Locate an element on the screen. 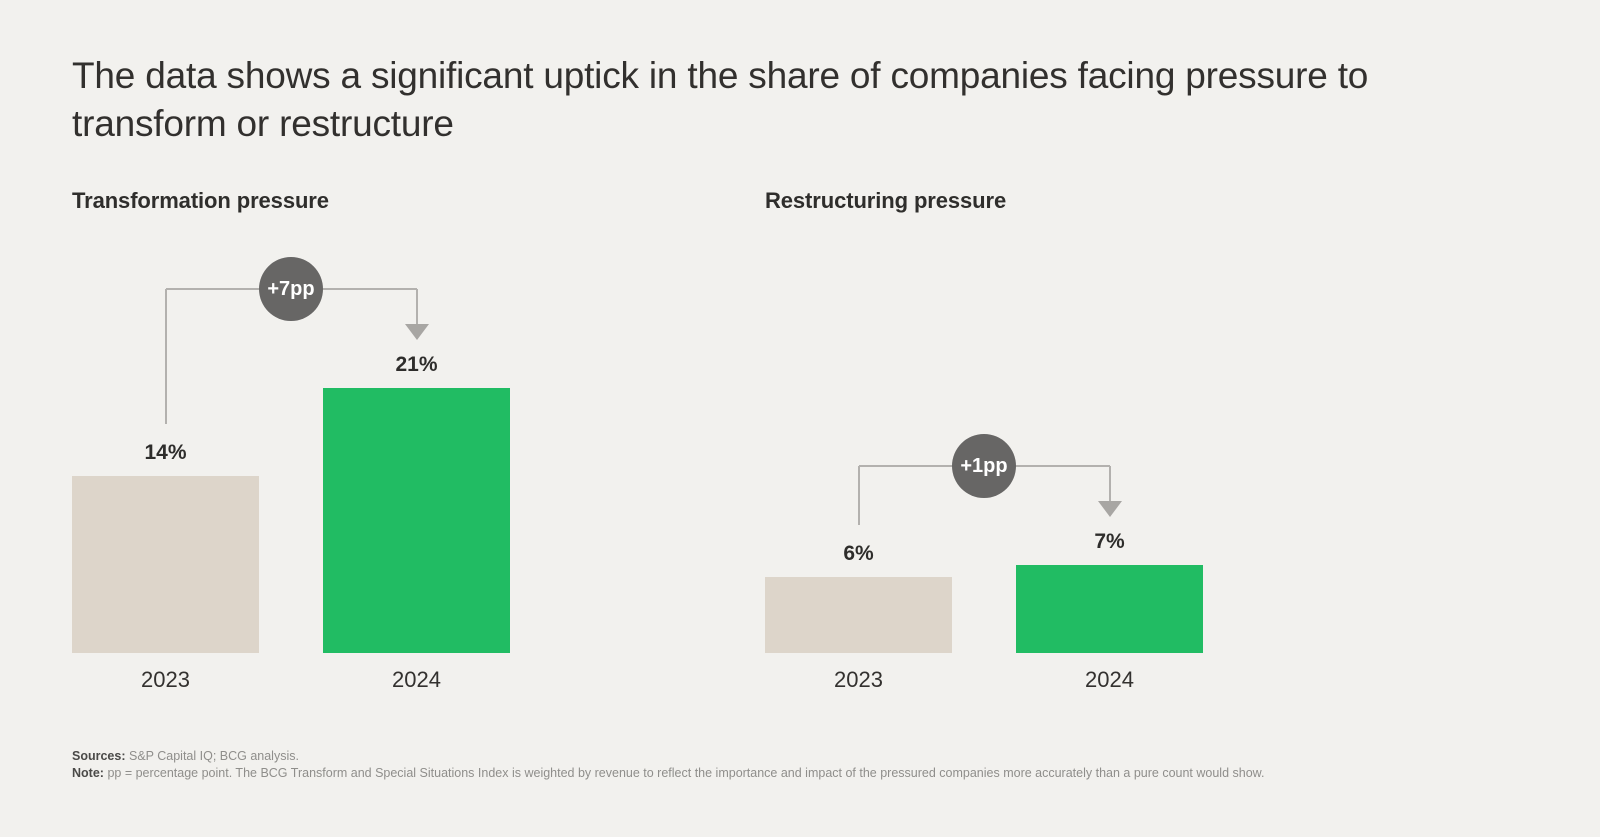 The image size is (1600, 837). bar-value-label: 14% is located at coordinates (165, 452).